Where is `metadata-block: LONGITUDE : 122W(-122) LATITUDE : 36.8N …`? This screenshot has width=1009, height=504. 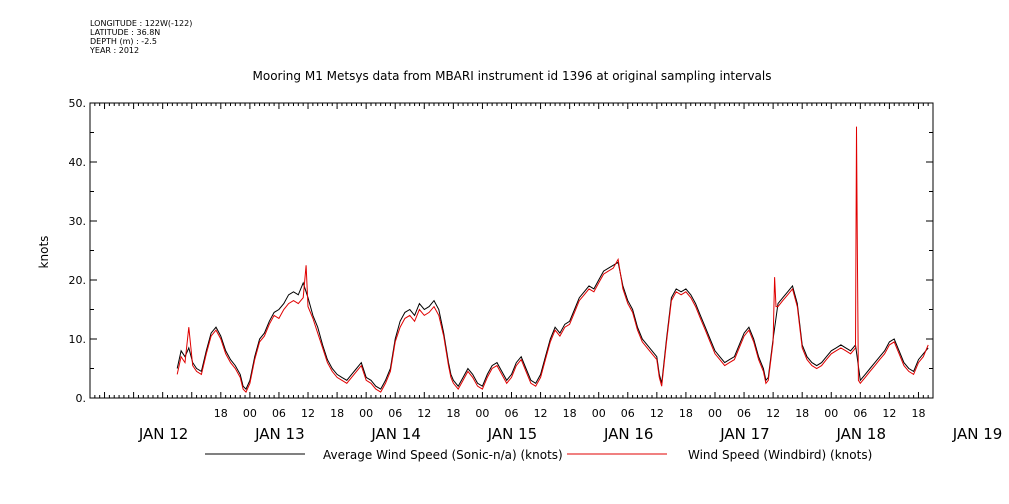
metadata-block: LONGITUDE : 122W(-122) LATITUDE : 36.8N … is located at coordinates (141, 37).